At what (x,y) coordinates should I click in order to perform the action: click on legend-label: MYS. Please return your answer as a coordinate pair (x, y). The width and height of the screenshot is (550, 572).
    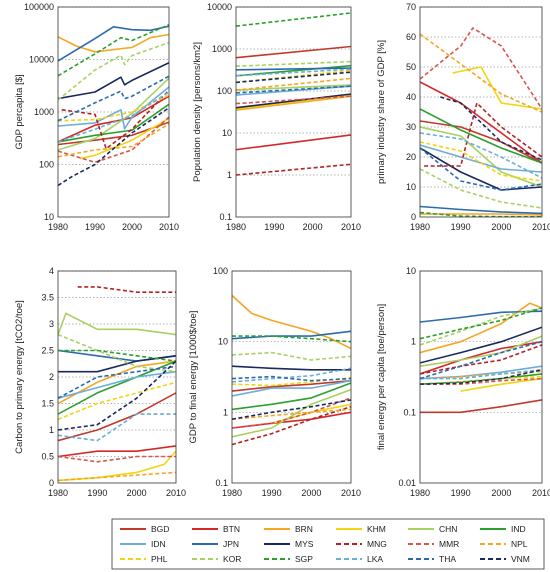
    Looking at the image, I should click on (304, 544).